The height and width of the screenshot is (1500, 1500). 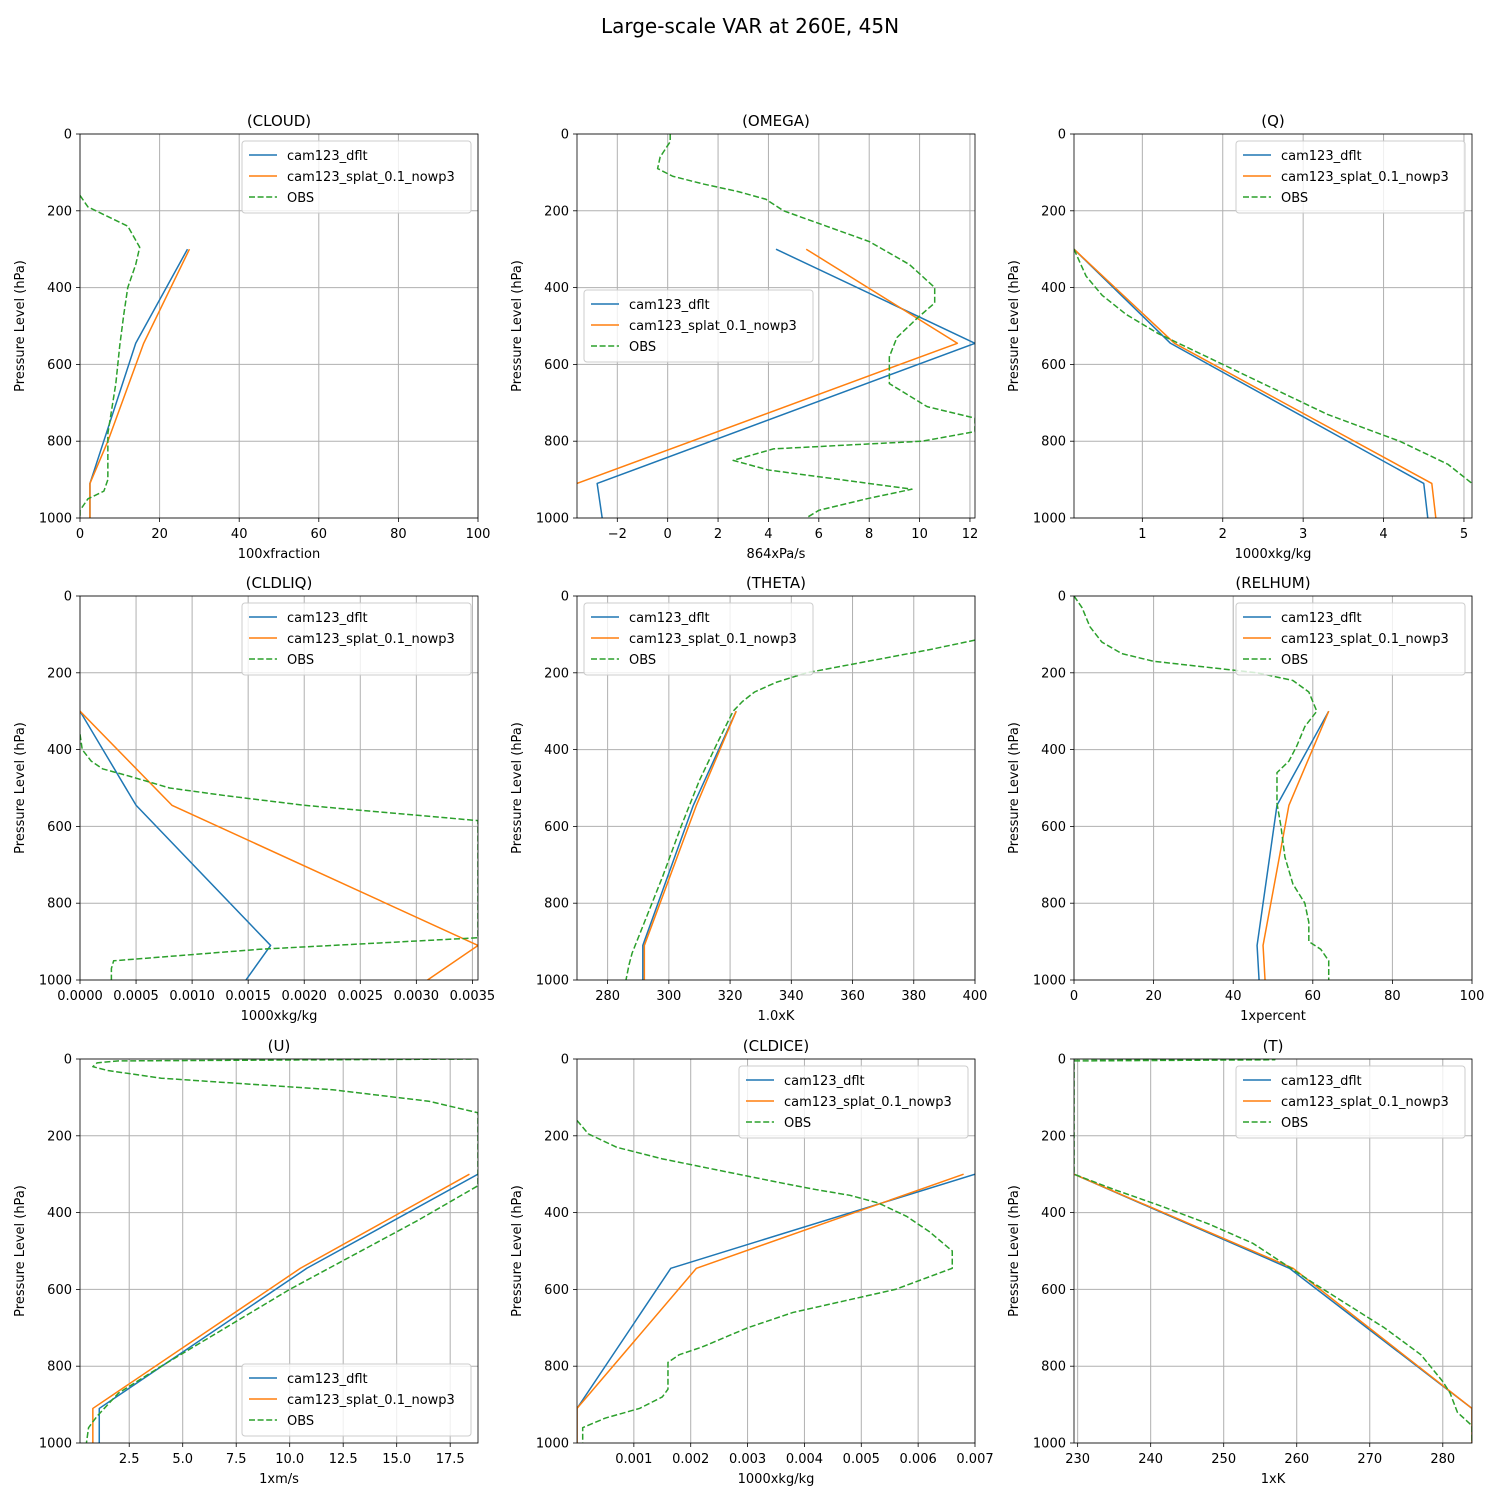 I want to click on x-tick-label: 280, so click(x=1442, y=1459).